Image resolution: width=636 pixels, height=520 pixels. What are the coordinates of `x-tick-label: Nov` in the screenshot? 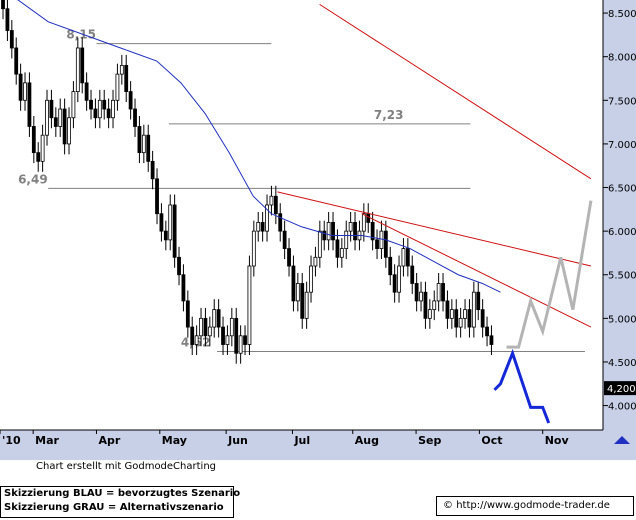 It's located at (557, 440).